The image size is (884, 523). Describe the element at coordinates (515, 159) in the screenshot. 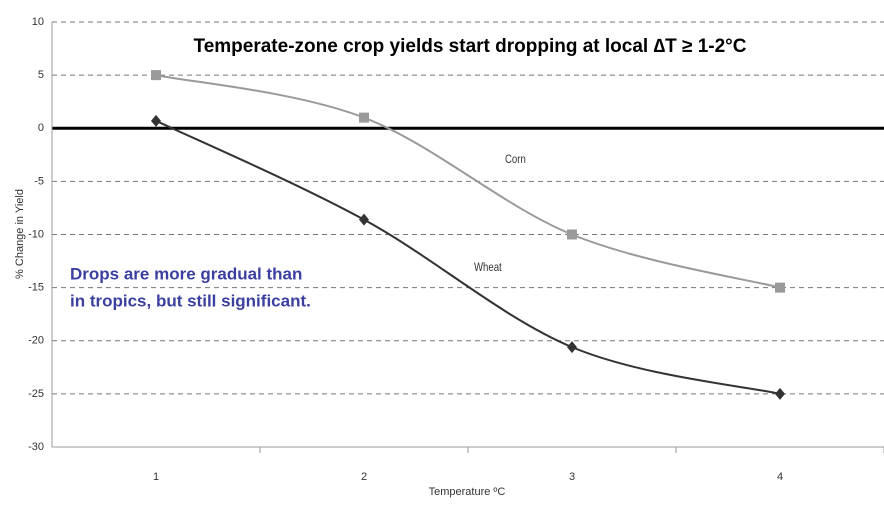

I see `series-label: Corn` at that location.